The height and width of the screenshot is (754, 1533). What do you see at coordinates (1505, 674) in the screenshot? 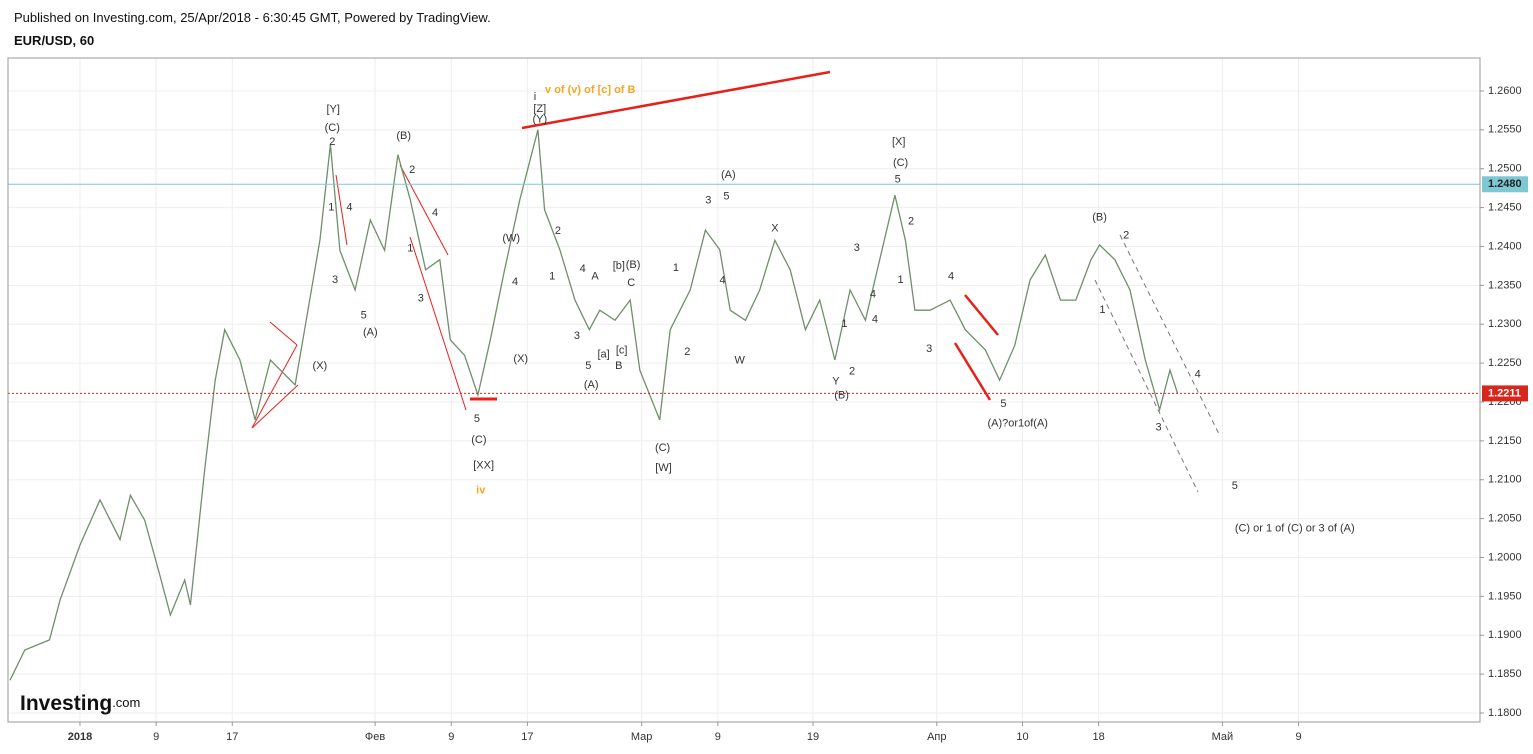
I see `y-tick-label: 1.1850` at bounding box center [1505, 674].